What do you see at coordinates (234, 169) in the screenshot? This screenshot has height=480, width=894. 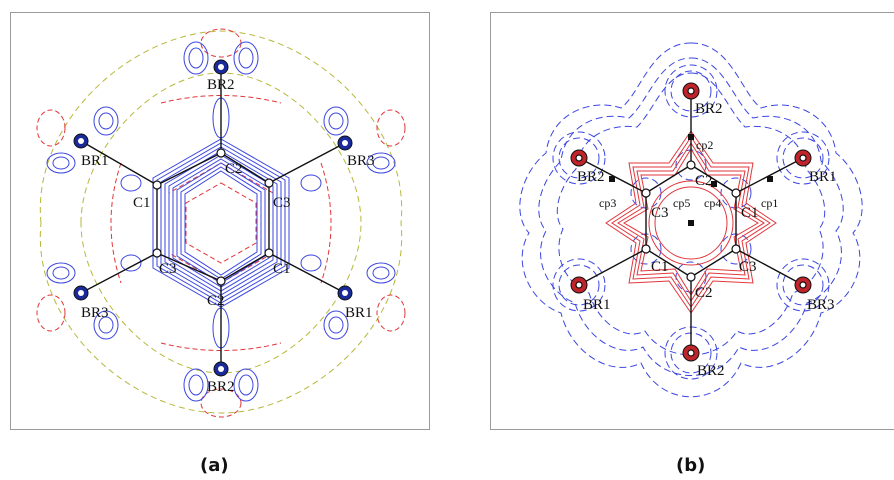 I see `atom-label-c2-top: C2` at bounding box center [234, 169].